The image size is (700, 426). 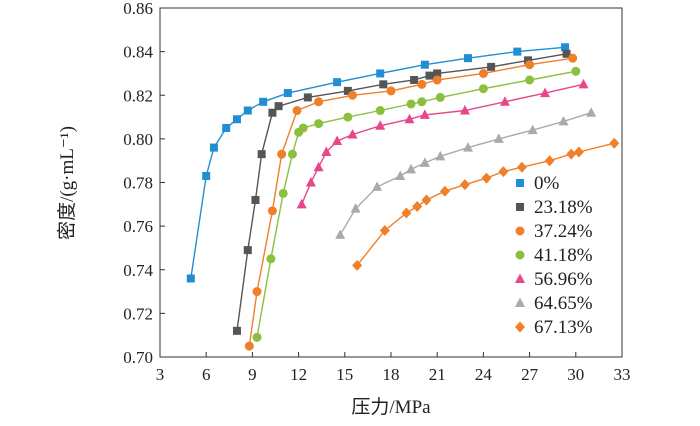 I want to click on legend-label: 23.18%, so click(x=563, y=207).